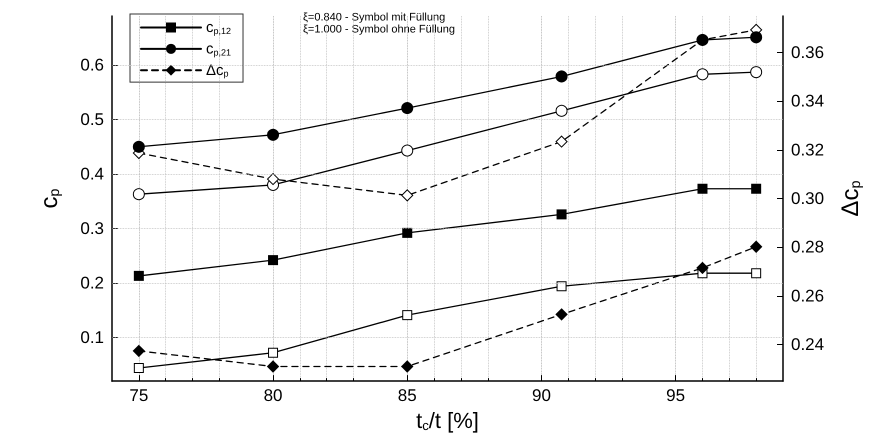 The height and width of the screenshot is (445, 893). I want to click on y-tick-label: 0.2, so click(92, 283).